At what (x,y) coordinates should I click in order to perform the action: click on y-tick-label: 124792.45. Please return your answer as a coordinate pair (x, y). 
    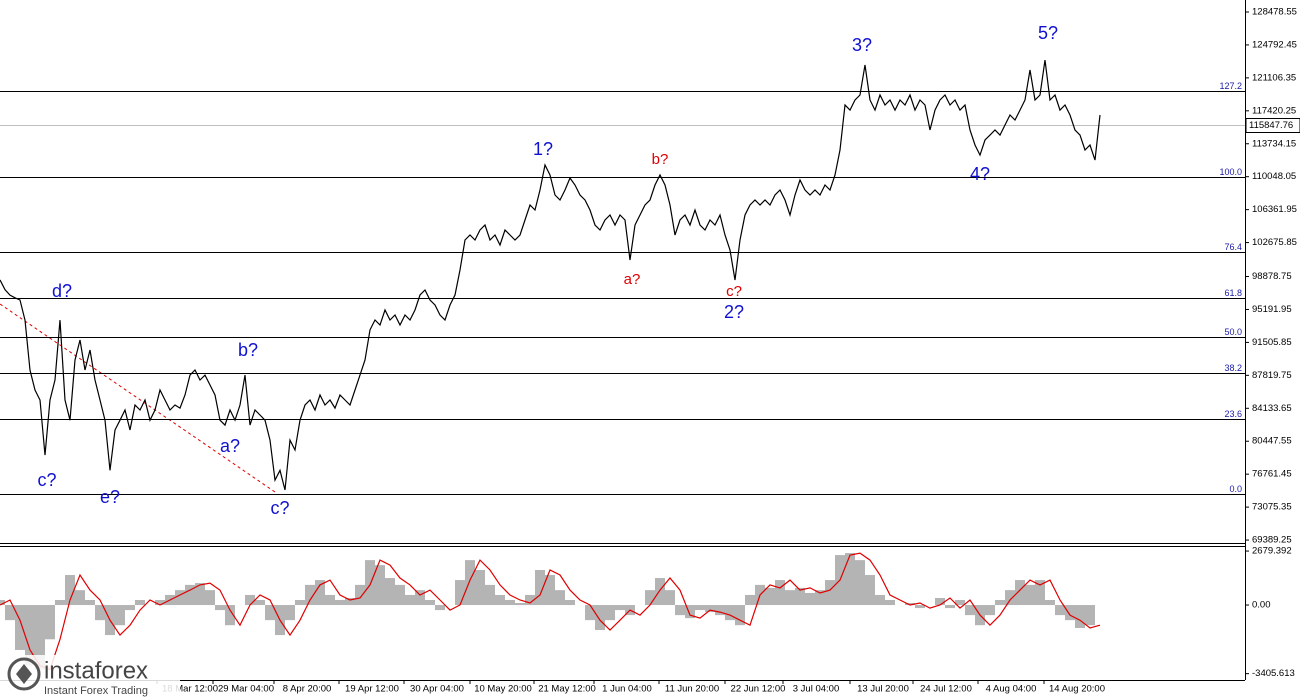
    Looking at the image, I should click on (1274, 44).